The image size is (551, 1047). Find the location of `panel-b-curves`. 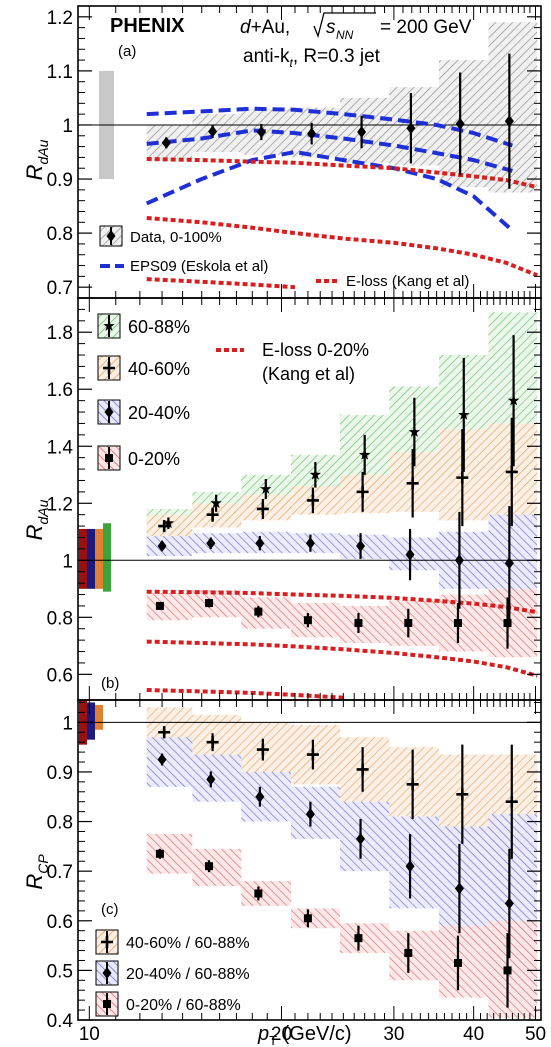

panel-b-curves is located at coordinates (342, 644).